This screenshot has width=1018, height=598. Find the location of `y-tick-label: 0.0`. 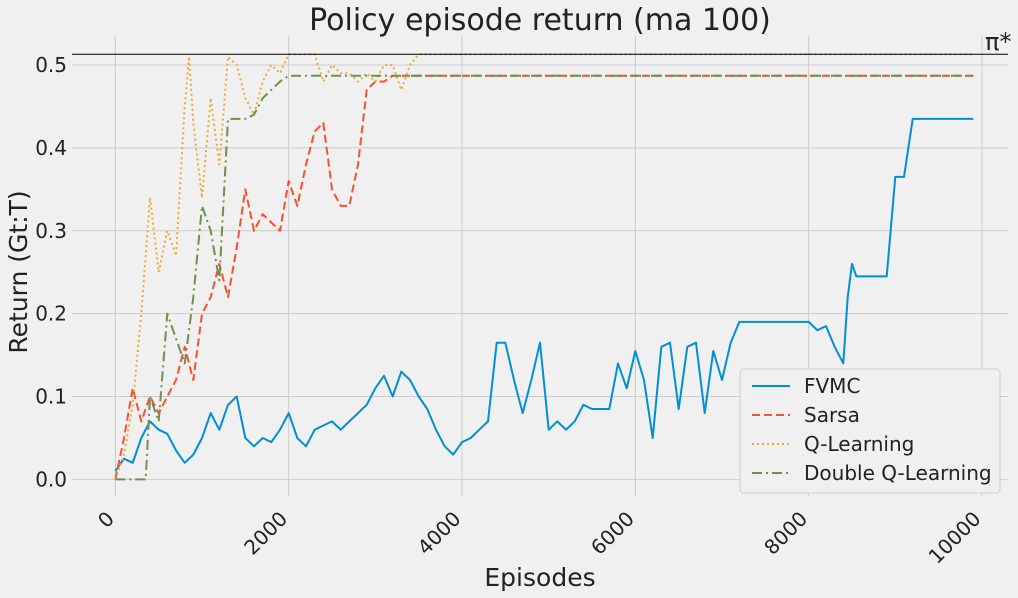

y-tick-label: 0.0 is located at coordinates (51, 479).